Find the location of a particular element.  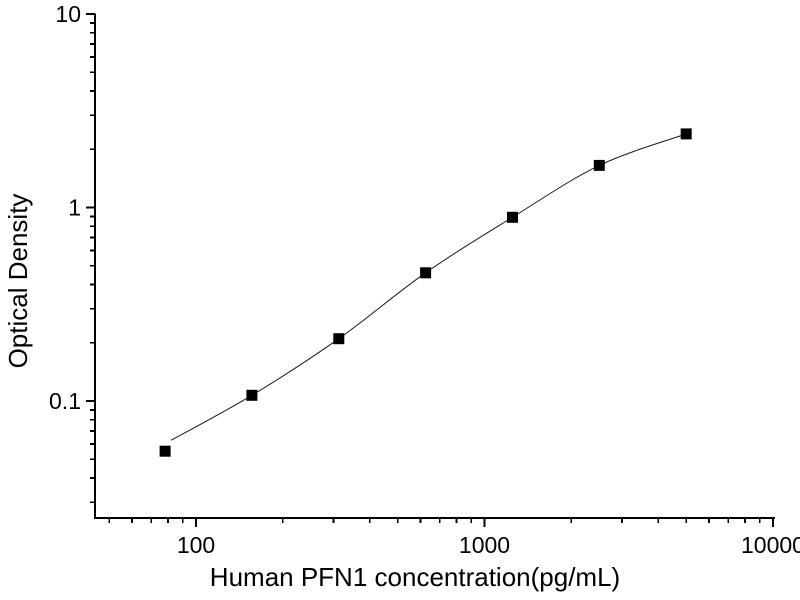

y-axis-tick-label: 0.1 is located at coordinates (65, 401).